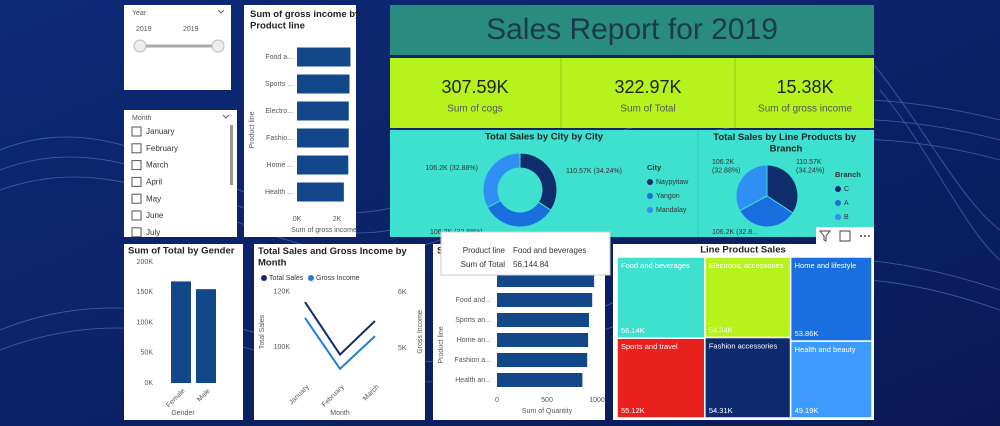  Describe the element at coordinates (721, 330) in the screenshot. I see `cell-value: 54.34K` at that location.